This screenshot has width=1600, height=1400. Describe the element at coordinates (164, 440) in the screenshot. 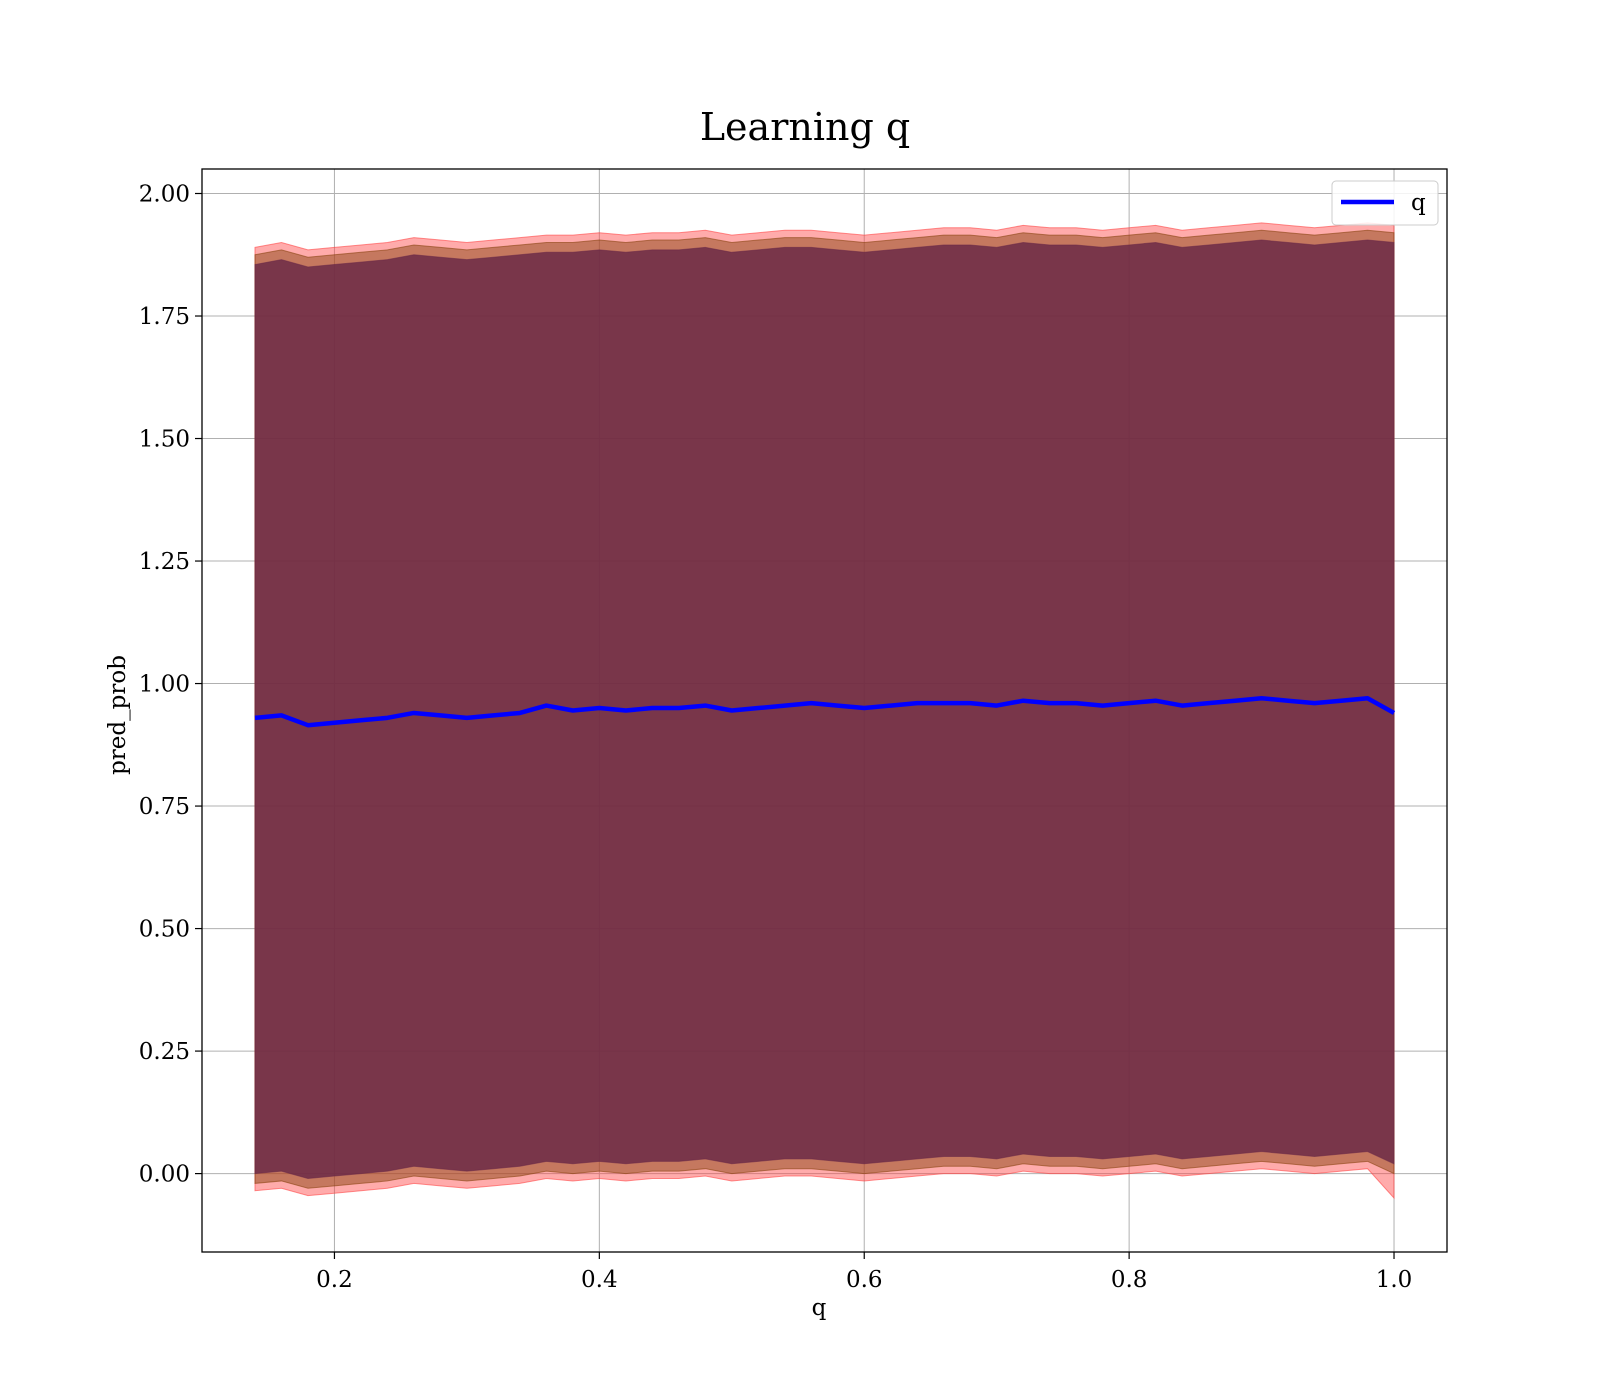

I see `y-tick-label: 1.50` at that location.